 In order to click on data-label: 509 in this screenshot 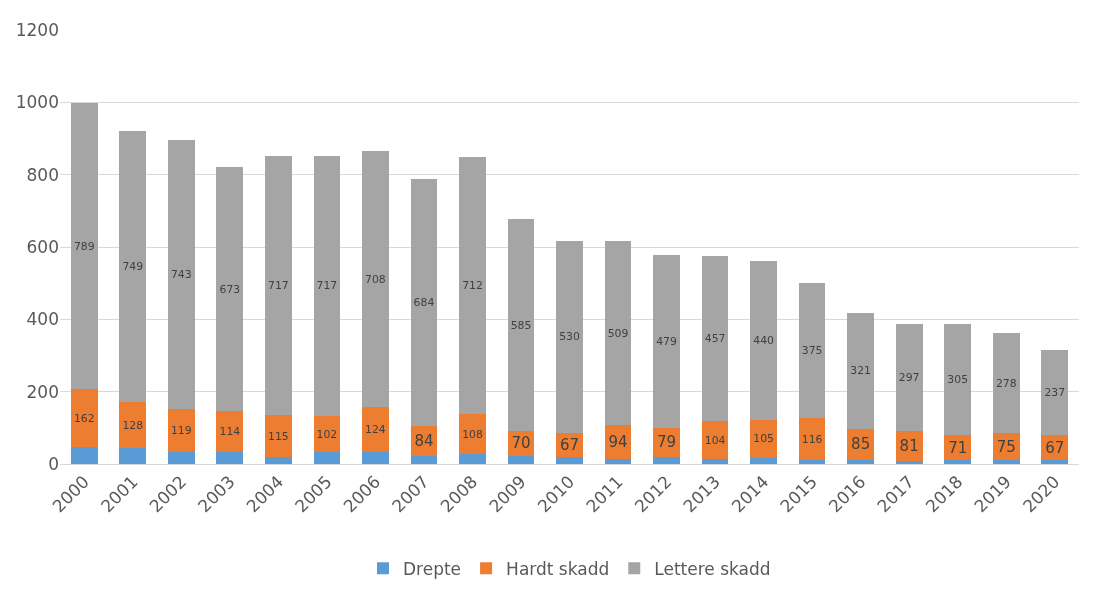, I will do `click(618, 333)`.